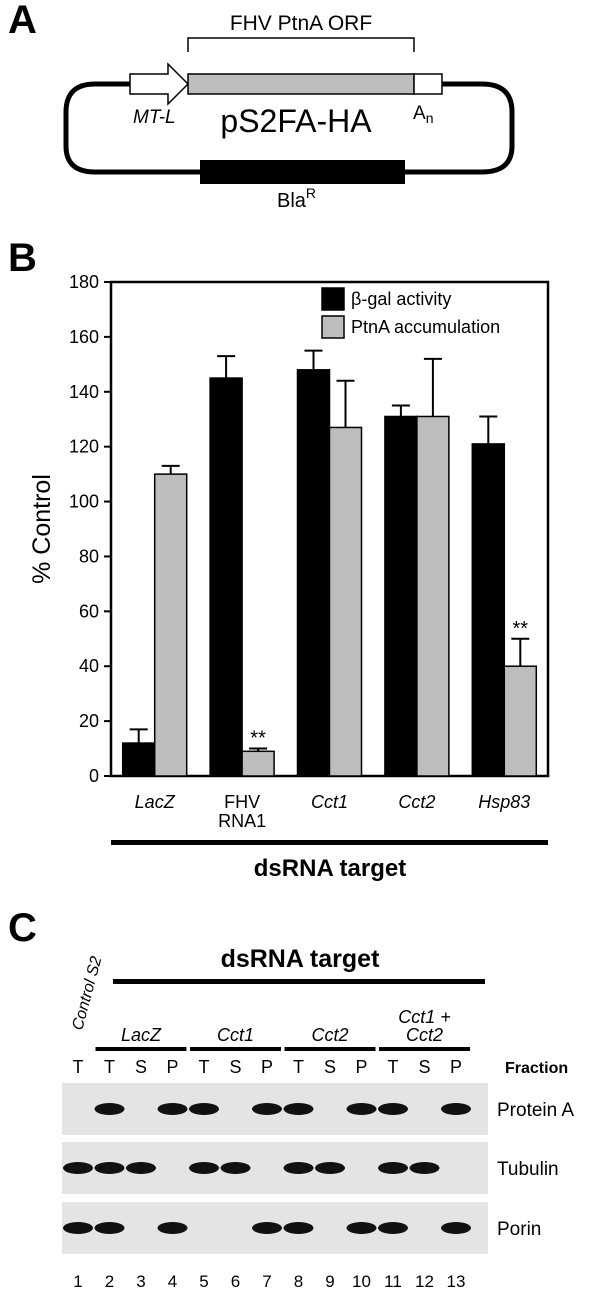  I want to click on group-label: Cct1, so click(235, 1035).